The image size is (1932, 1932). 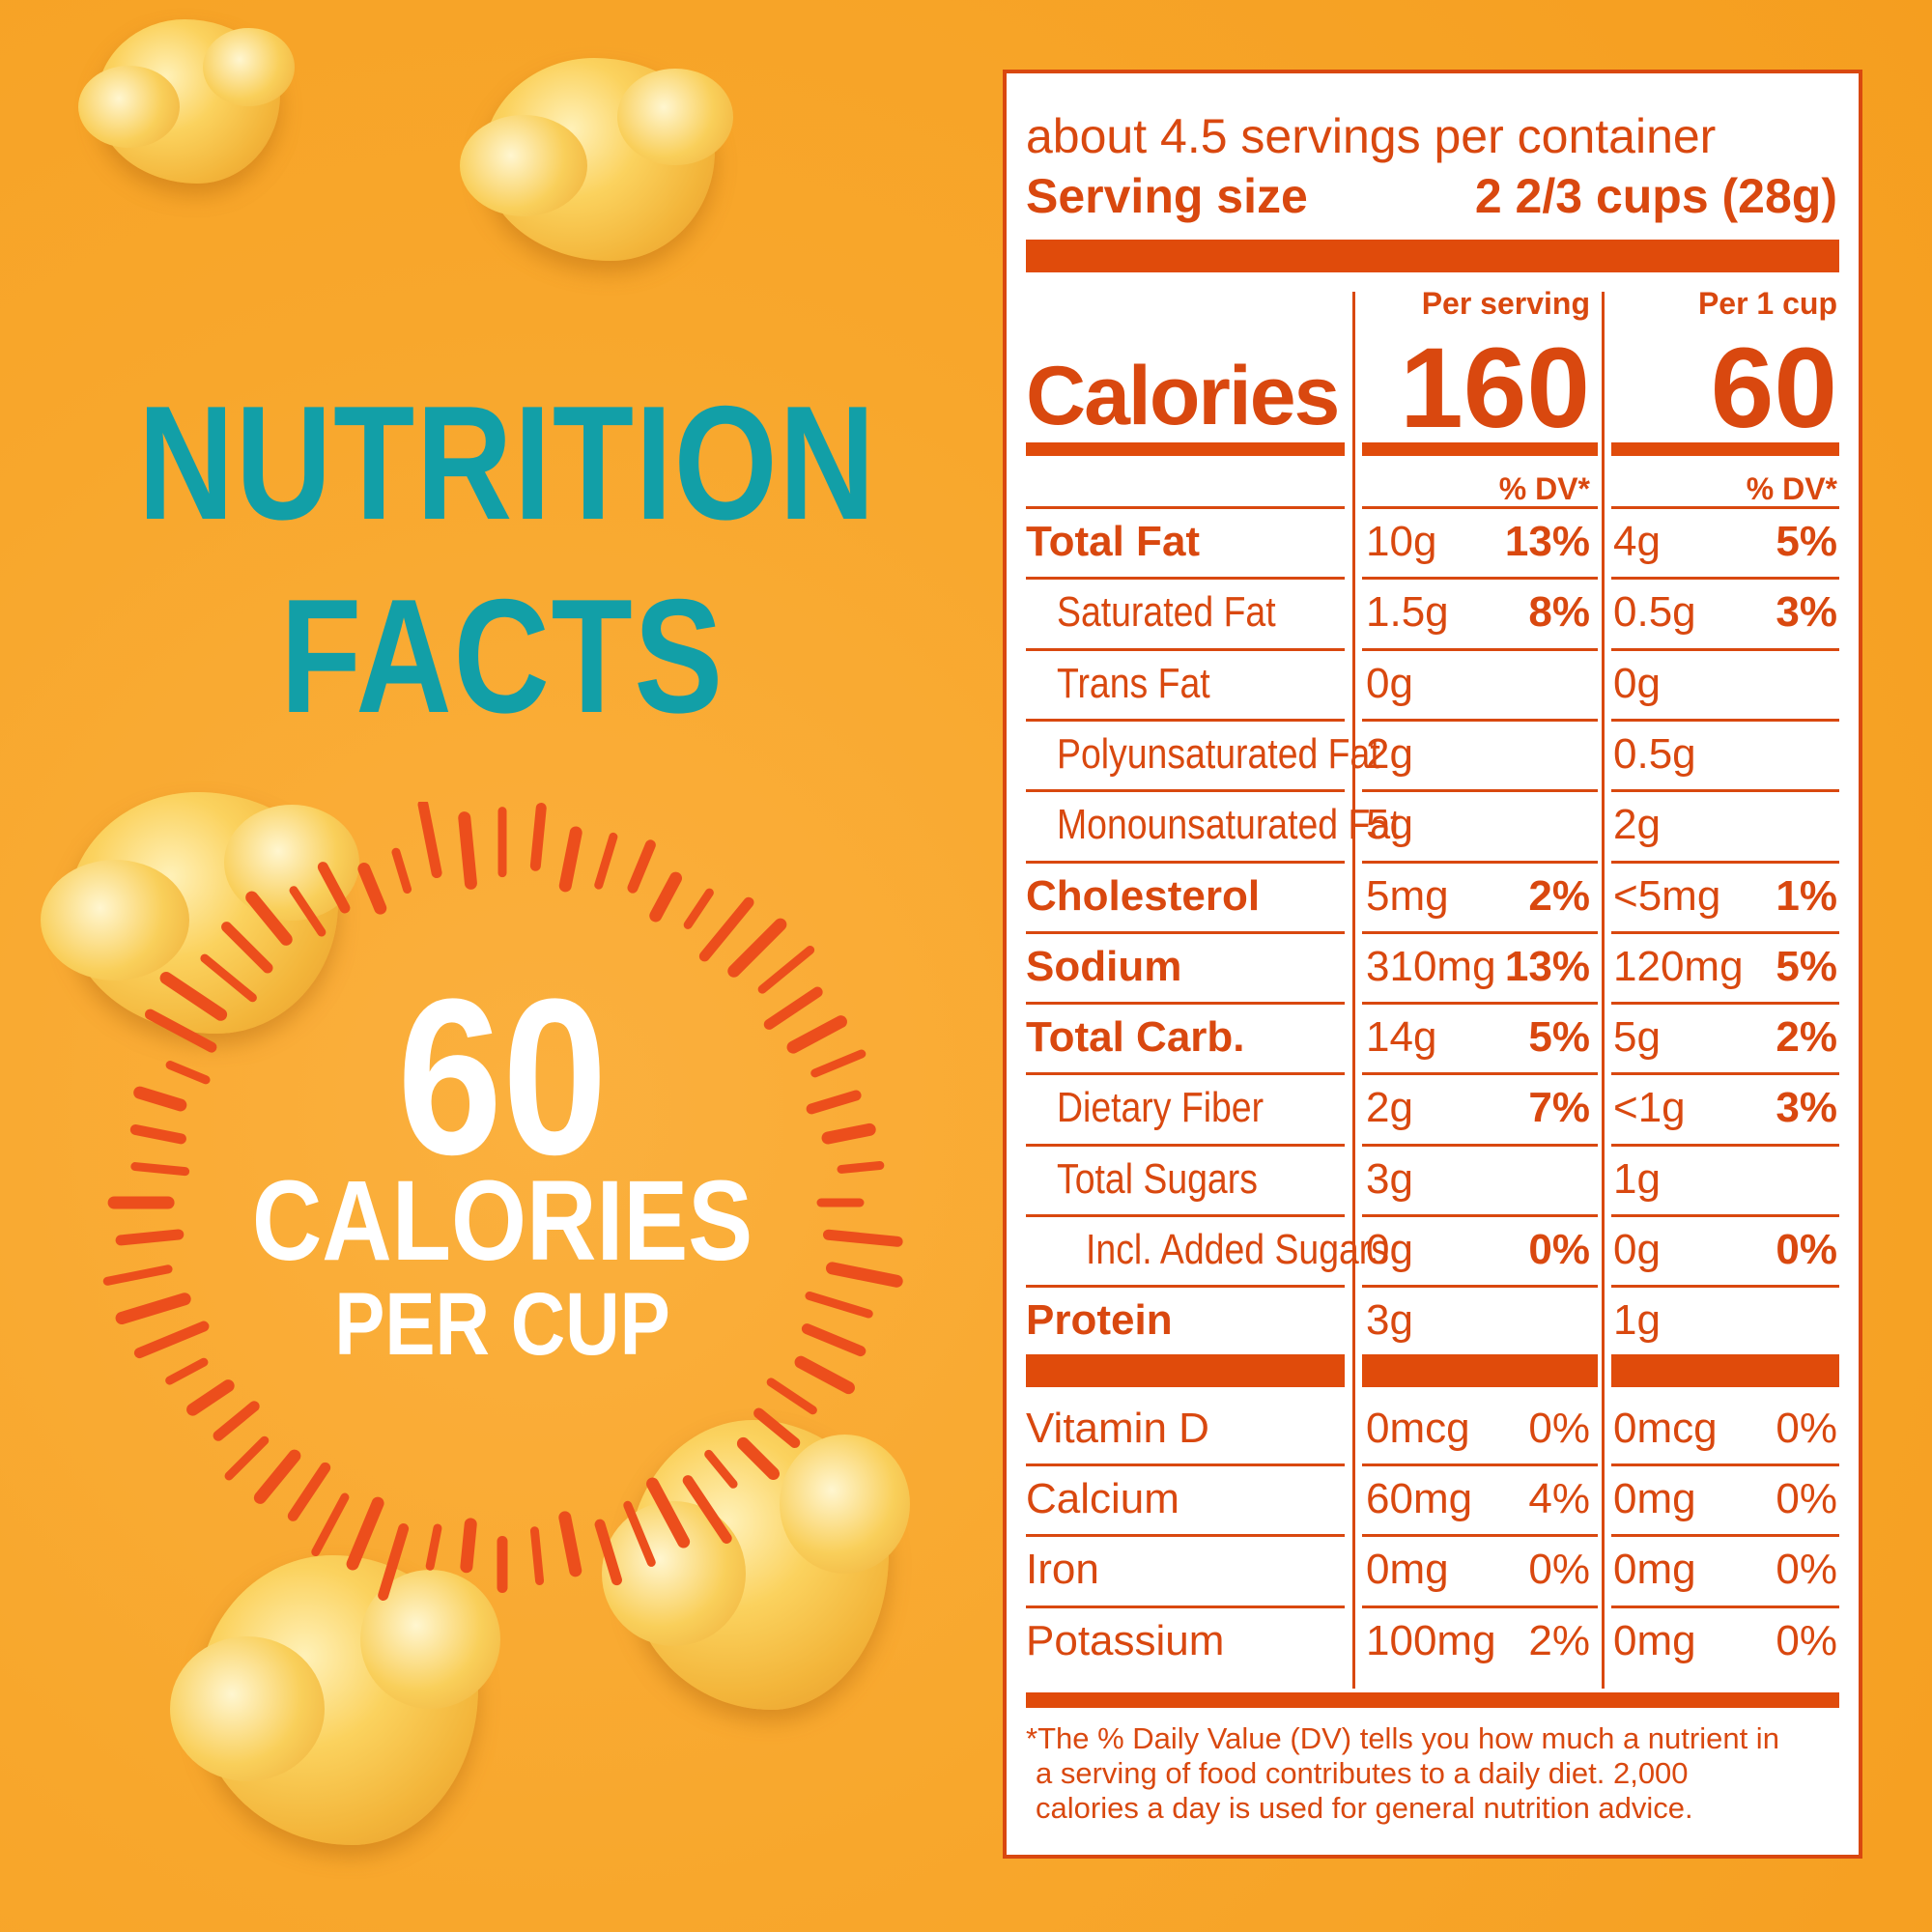 What do you see at coordinates (1125, 1640) in the screenshot?
I see `vitamin-name: Potassium` at bounding box center [1125, 1640].